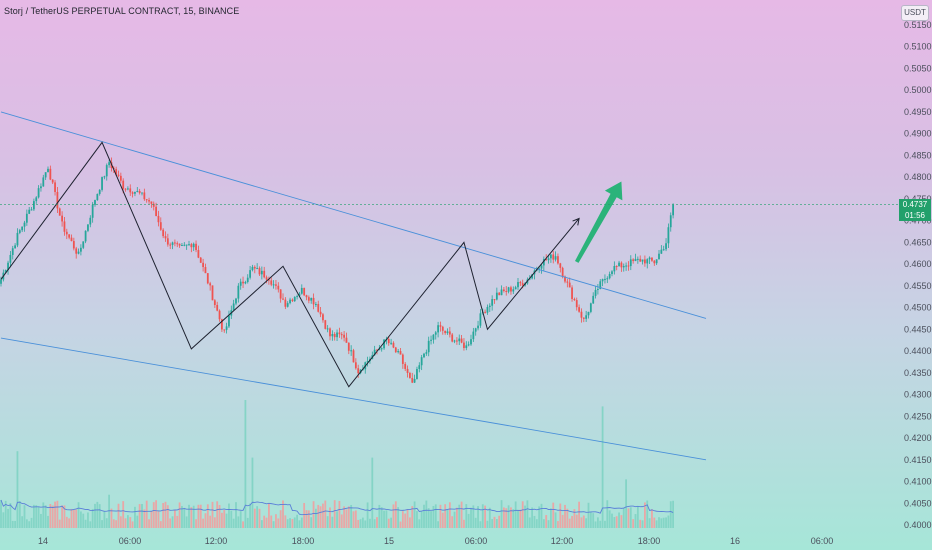  Describe the element at coordinates (918, 416) in the screenshot. I see `price-tick-label: 0.4250` at that location.